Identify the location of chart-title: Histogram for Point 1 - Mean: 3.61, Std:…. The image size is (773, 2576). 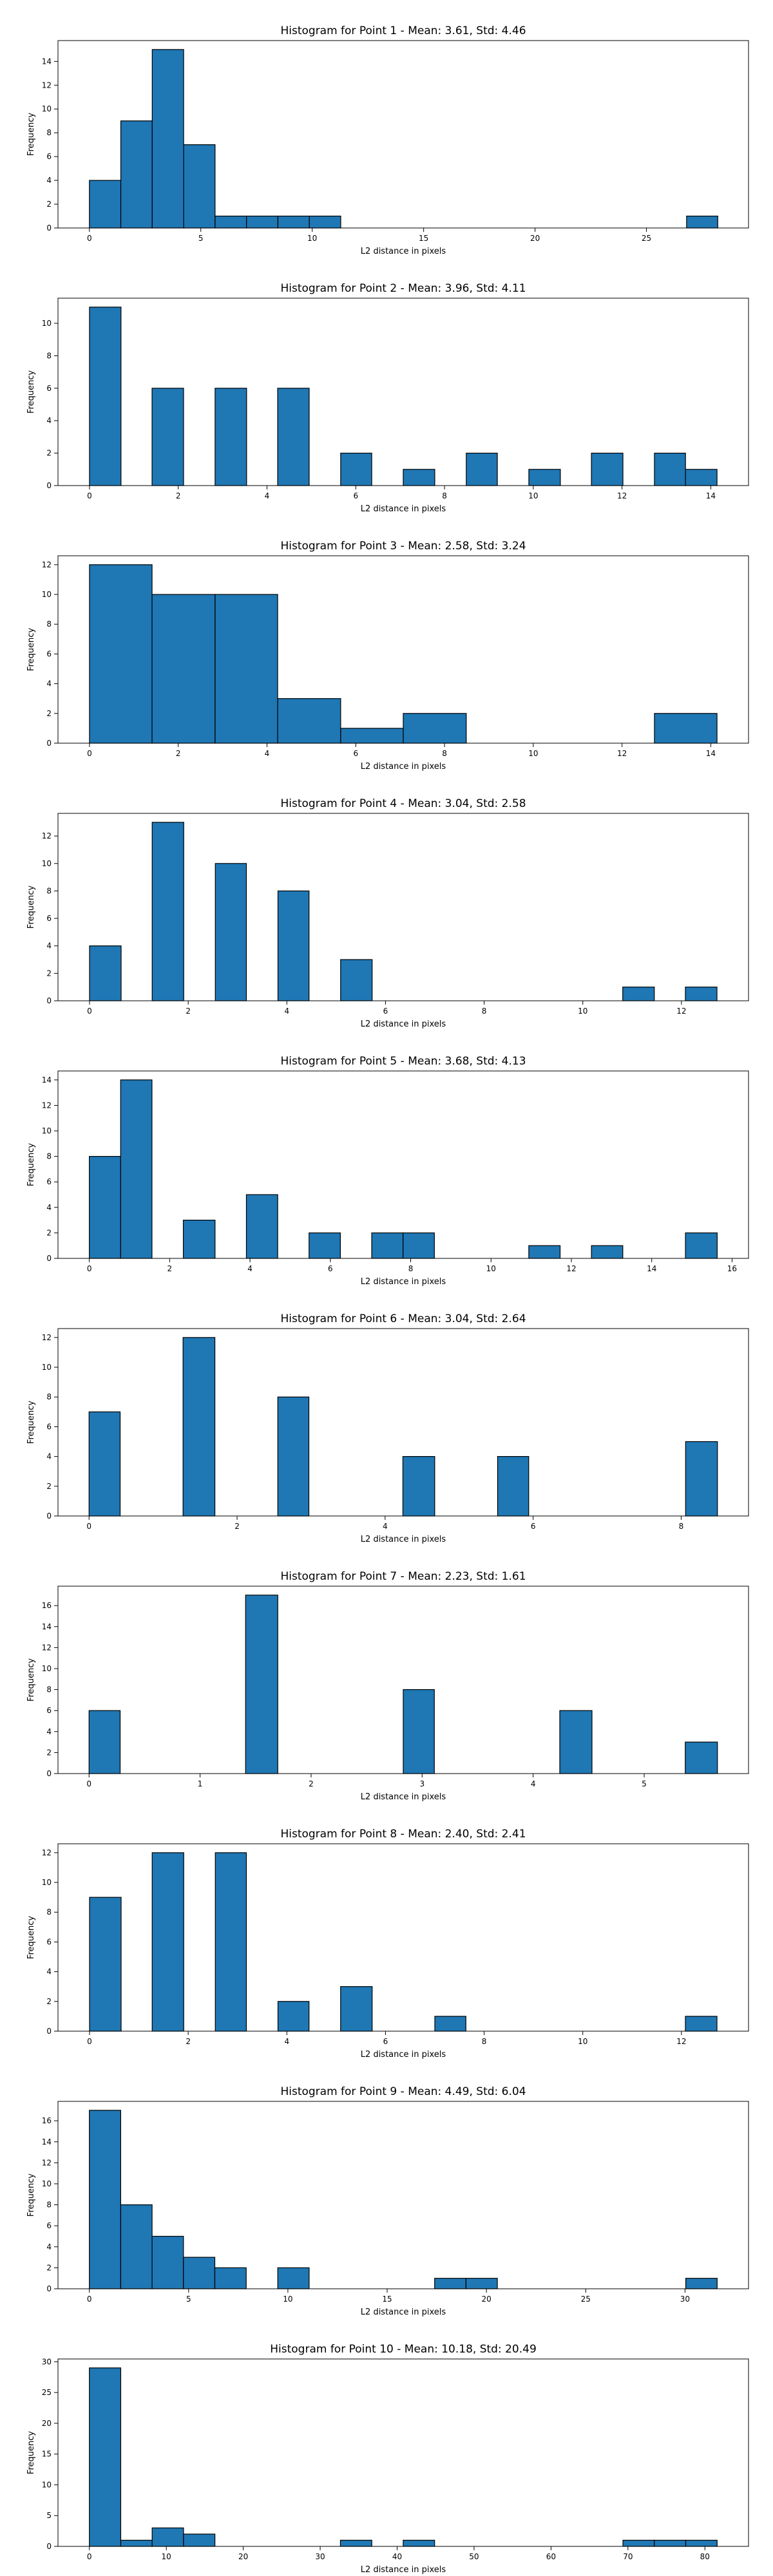
(403, 30).